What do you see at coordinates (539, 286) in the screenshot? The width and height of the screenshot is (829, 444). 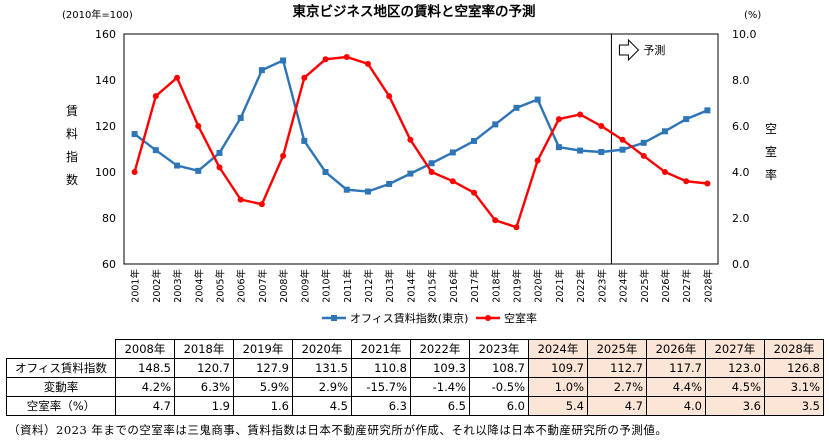 I see `x-tick-label: 2020年` at bounding box center [539, 286].